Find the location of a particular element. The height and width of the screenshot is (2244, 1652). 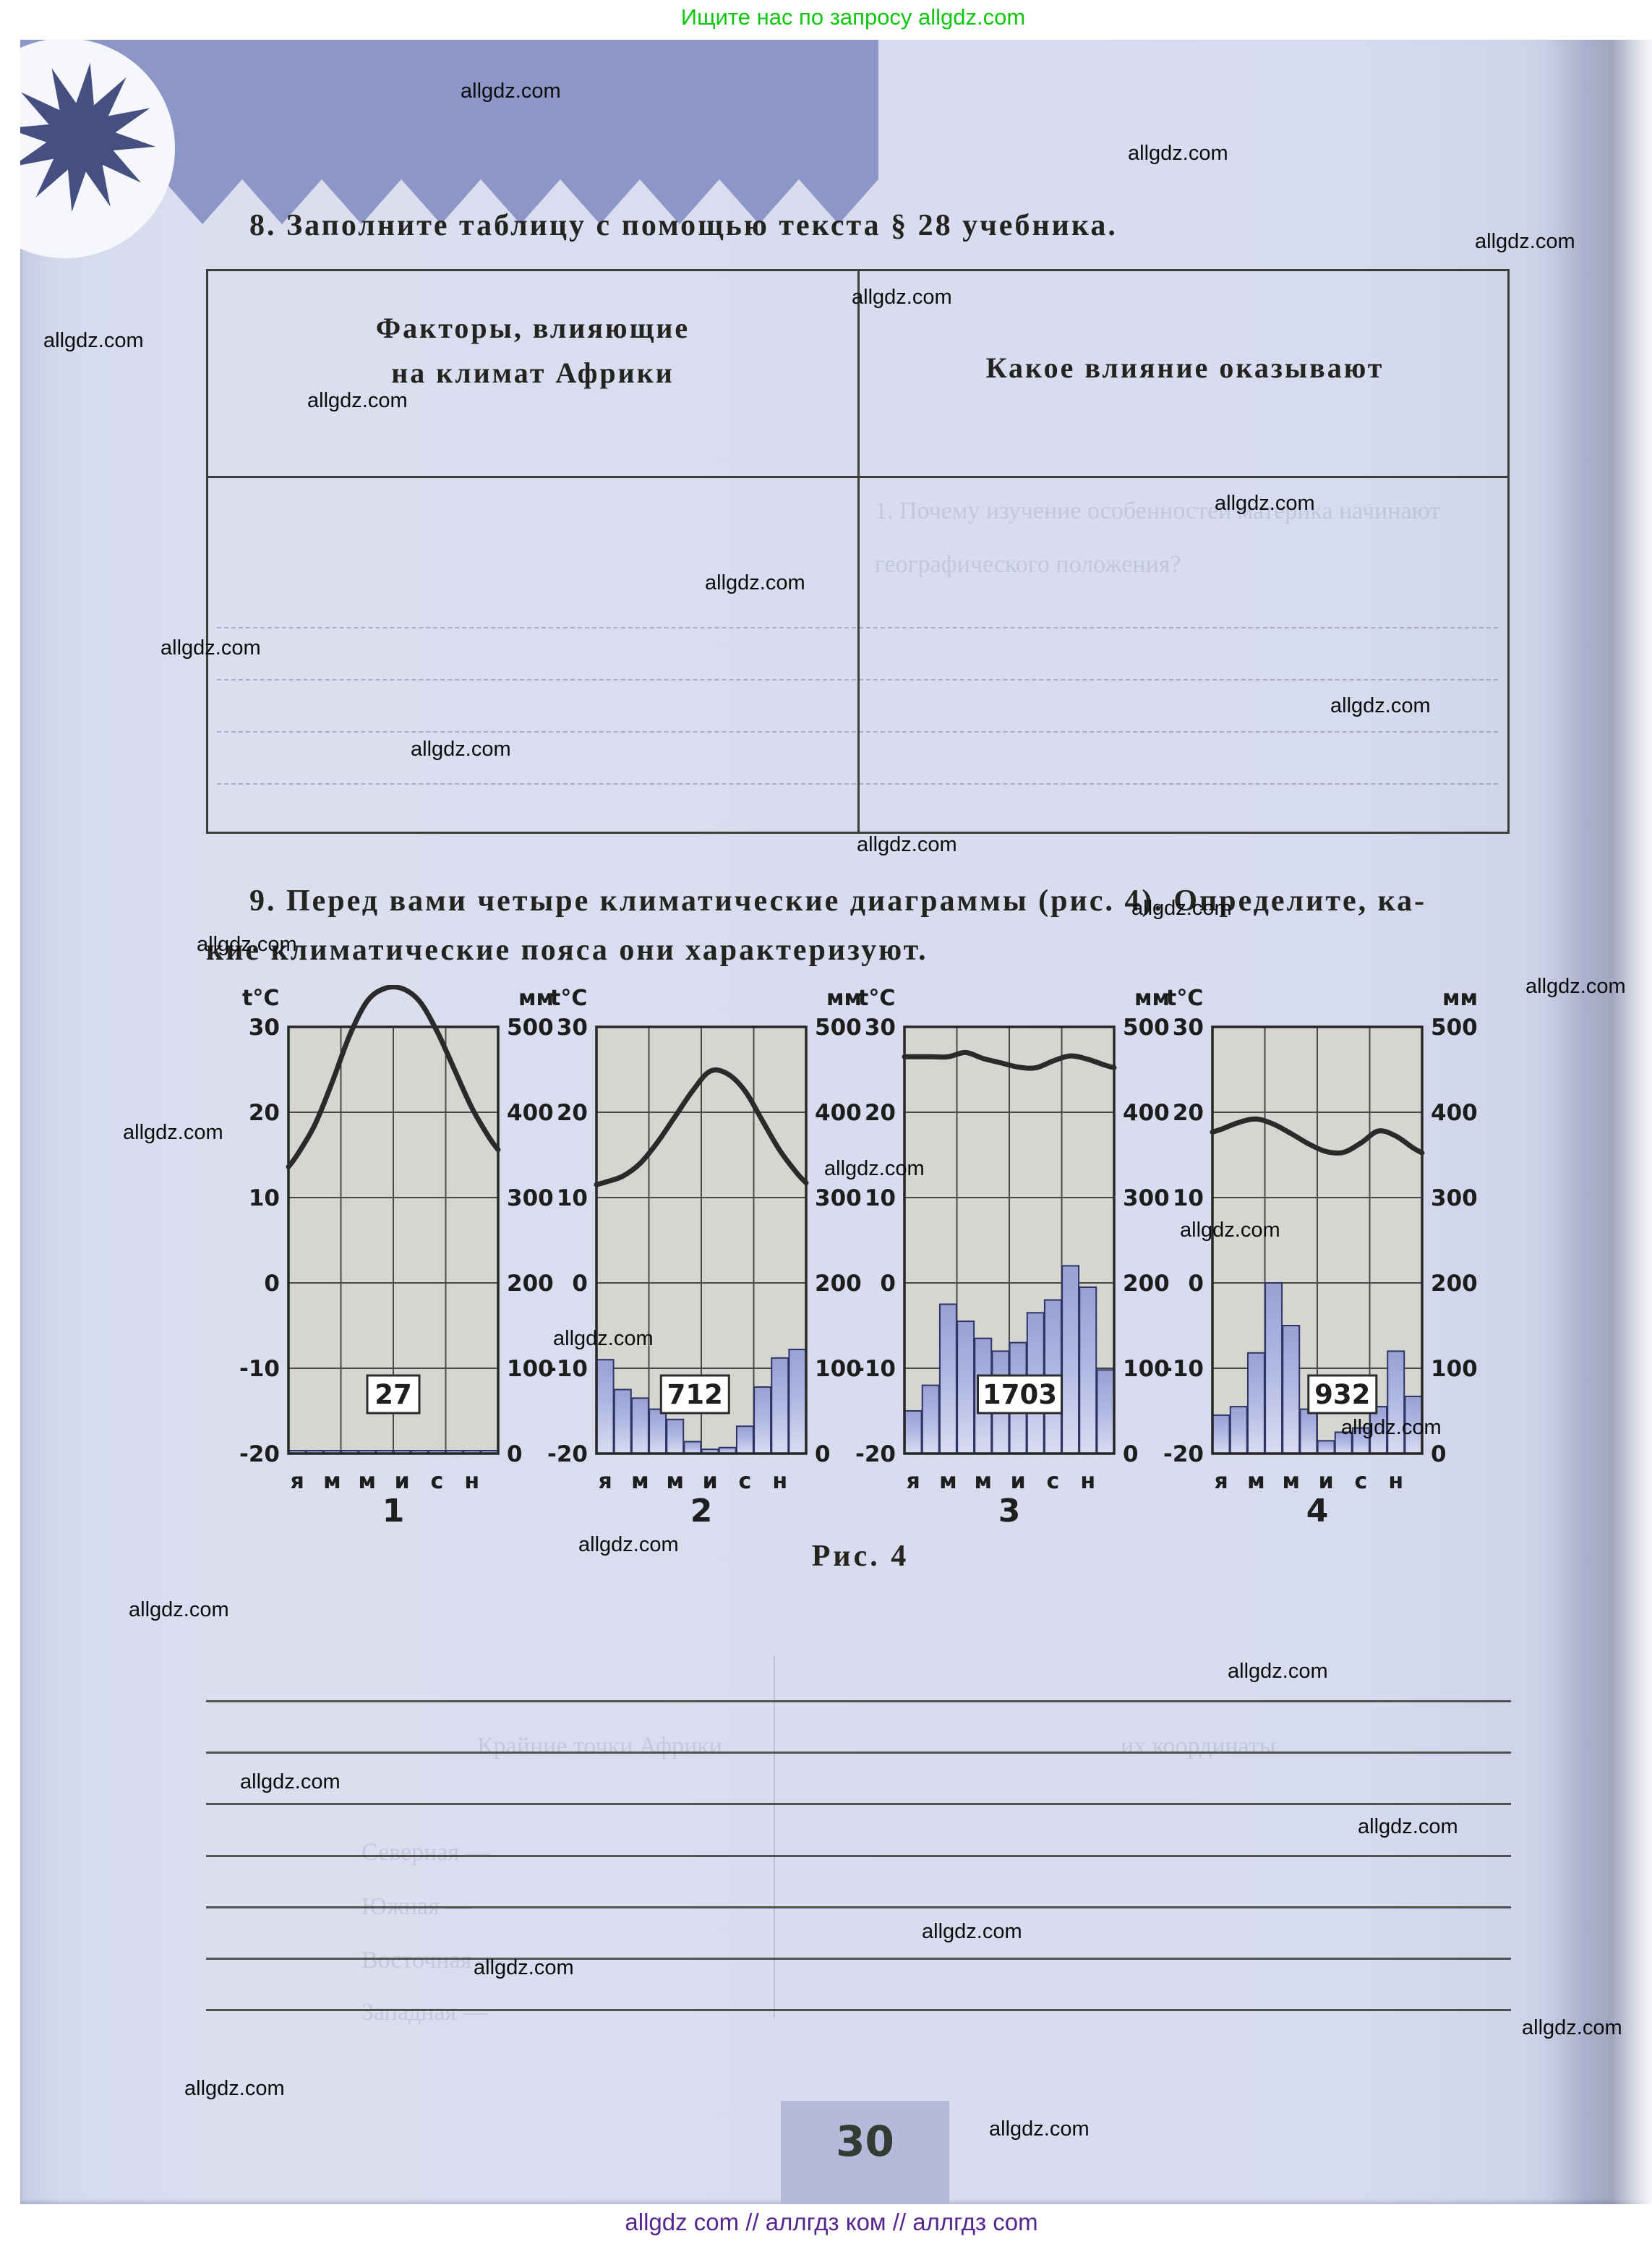

svg-text: -10 is located at coordinates (876, 1369).